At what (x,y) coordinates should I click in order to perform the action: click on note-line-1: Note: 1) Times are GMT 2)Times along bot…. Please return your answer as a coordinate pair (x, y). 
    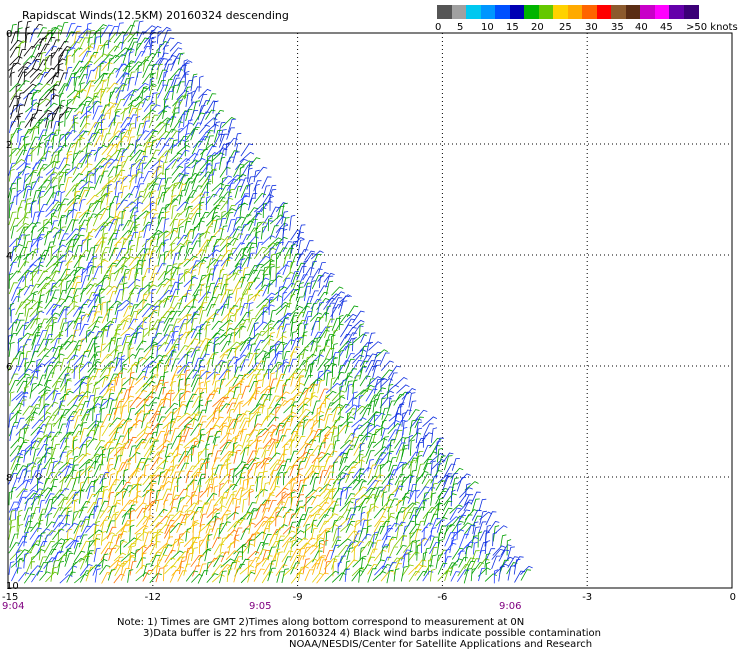
    Looking at the image, I should click on (321, 622).